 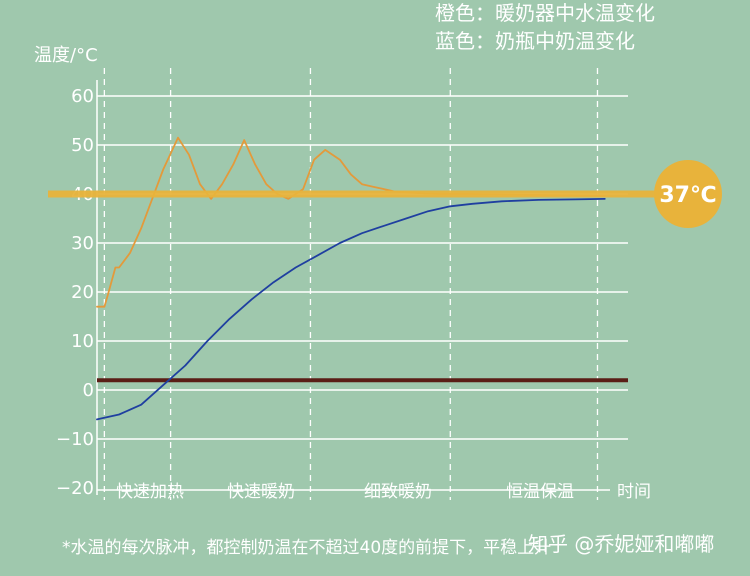 What do you see at coordinates (88, 390) in the screenshot?
I see `y-tick-6: 0` at bounding box center [88, 390].